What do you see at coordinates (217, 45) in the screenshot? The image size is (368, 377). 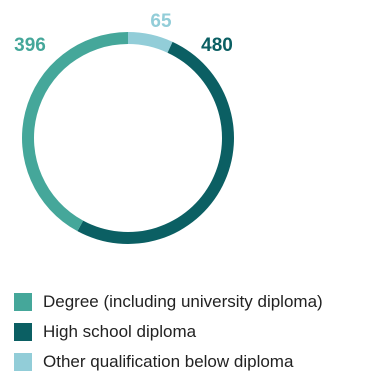 I see `data-label-high-school: 480` at bounding box center [217, 45].